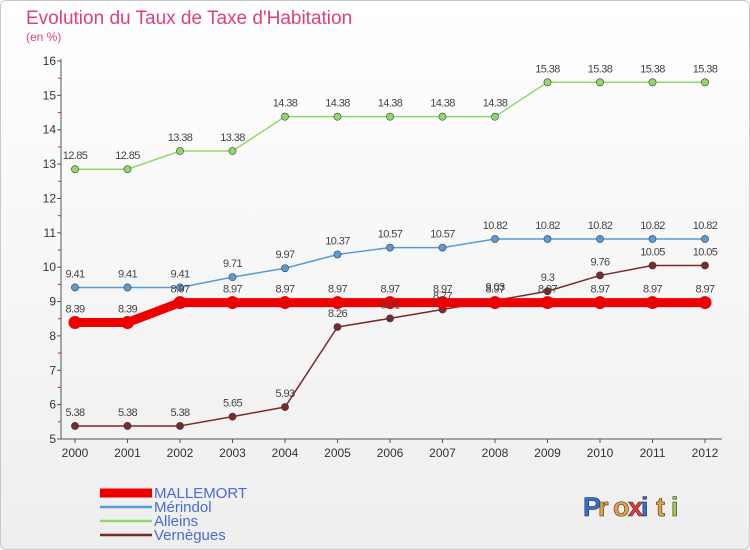  I want to click on x-tick-label: 2011, so click(653, 453).